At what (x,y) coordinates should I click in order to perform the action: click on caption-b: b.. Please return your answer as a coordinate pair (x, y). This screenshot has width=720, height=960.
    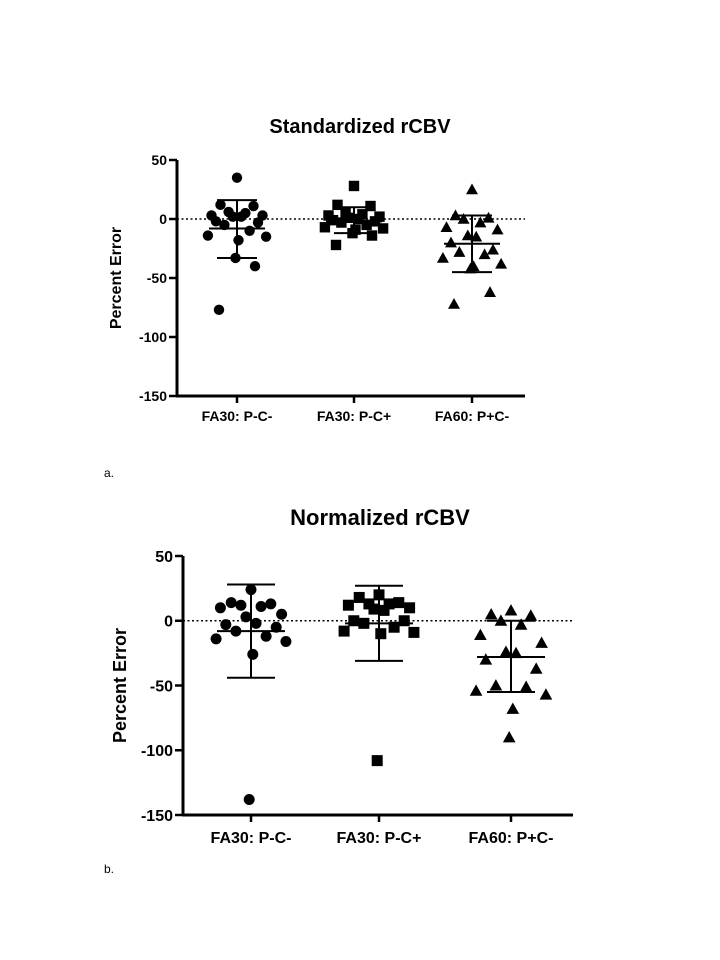
    Looking at the image, I should click on (109, 869).